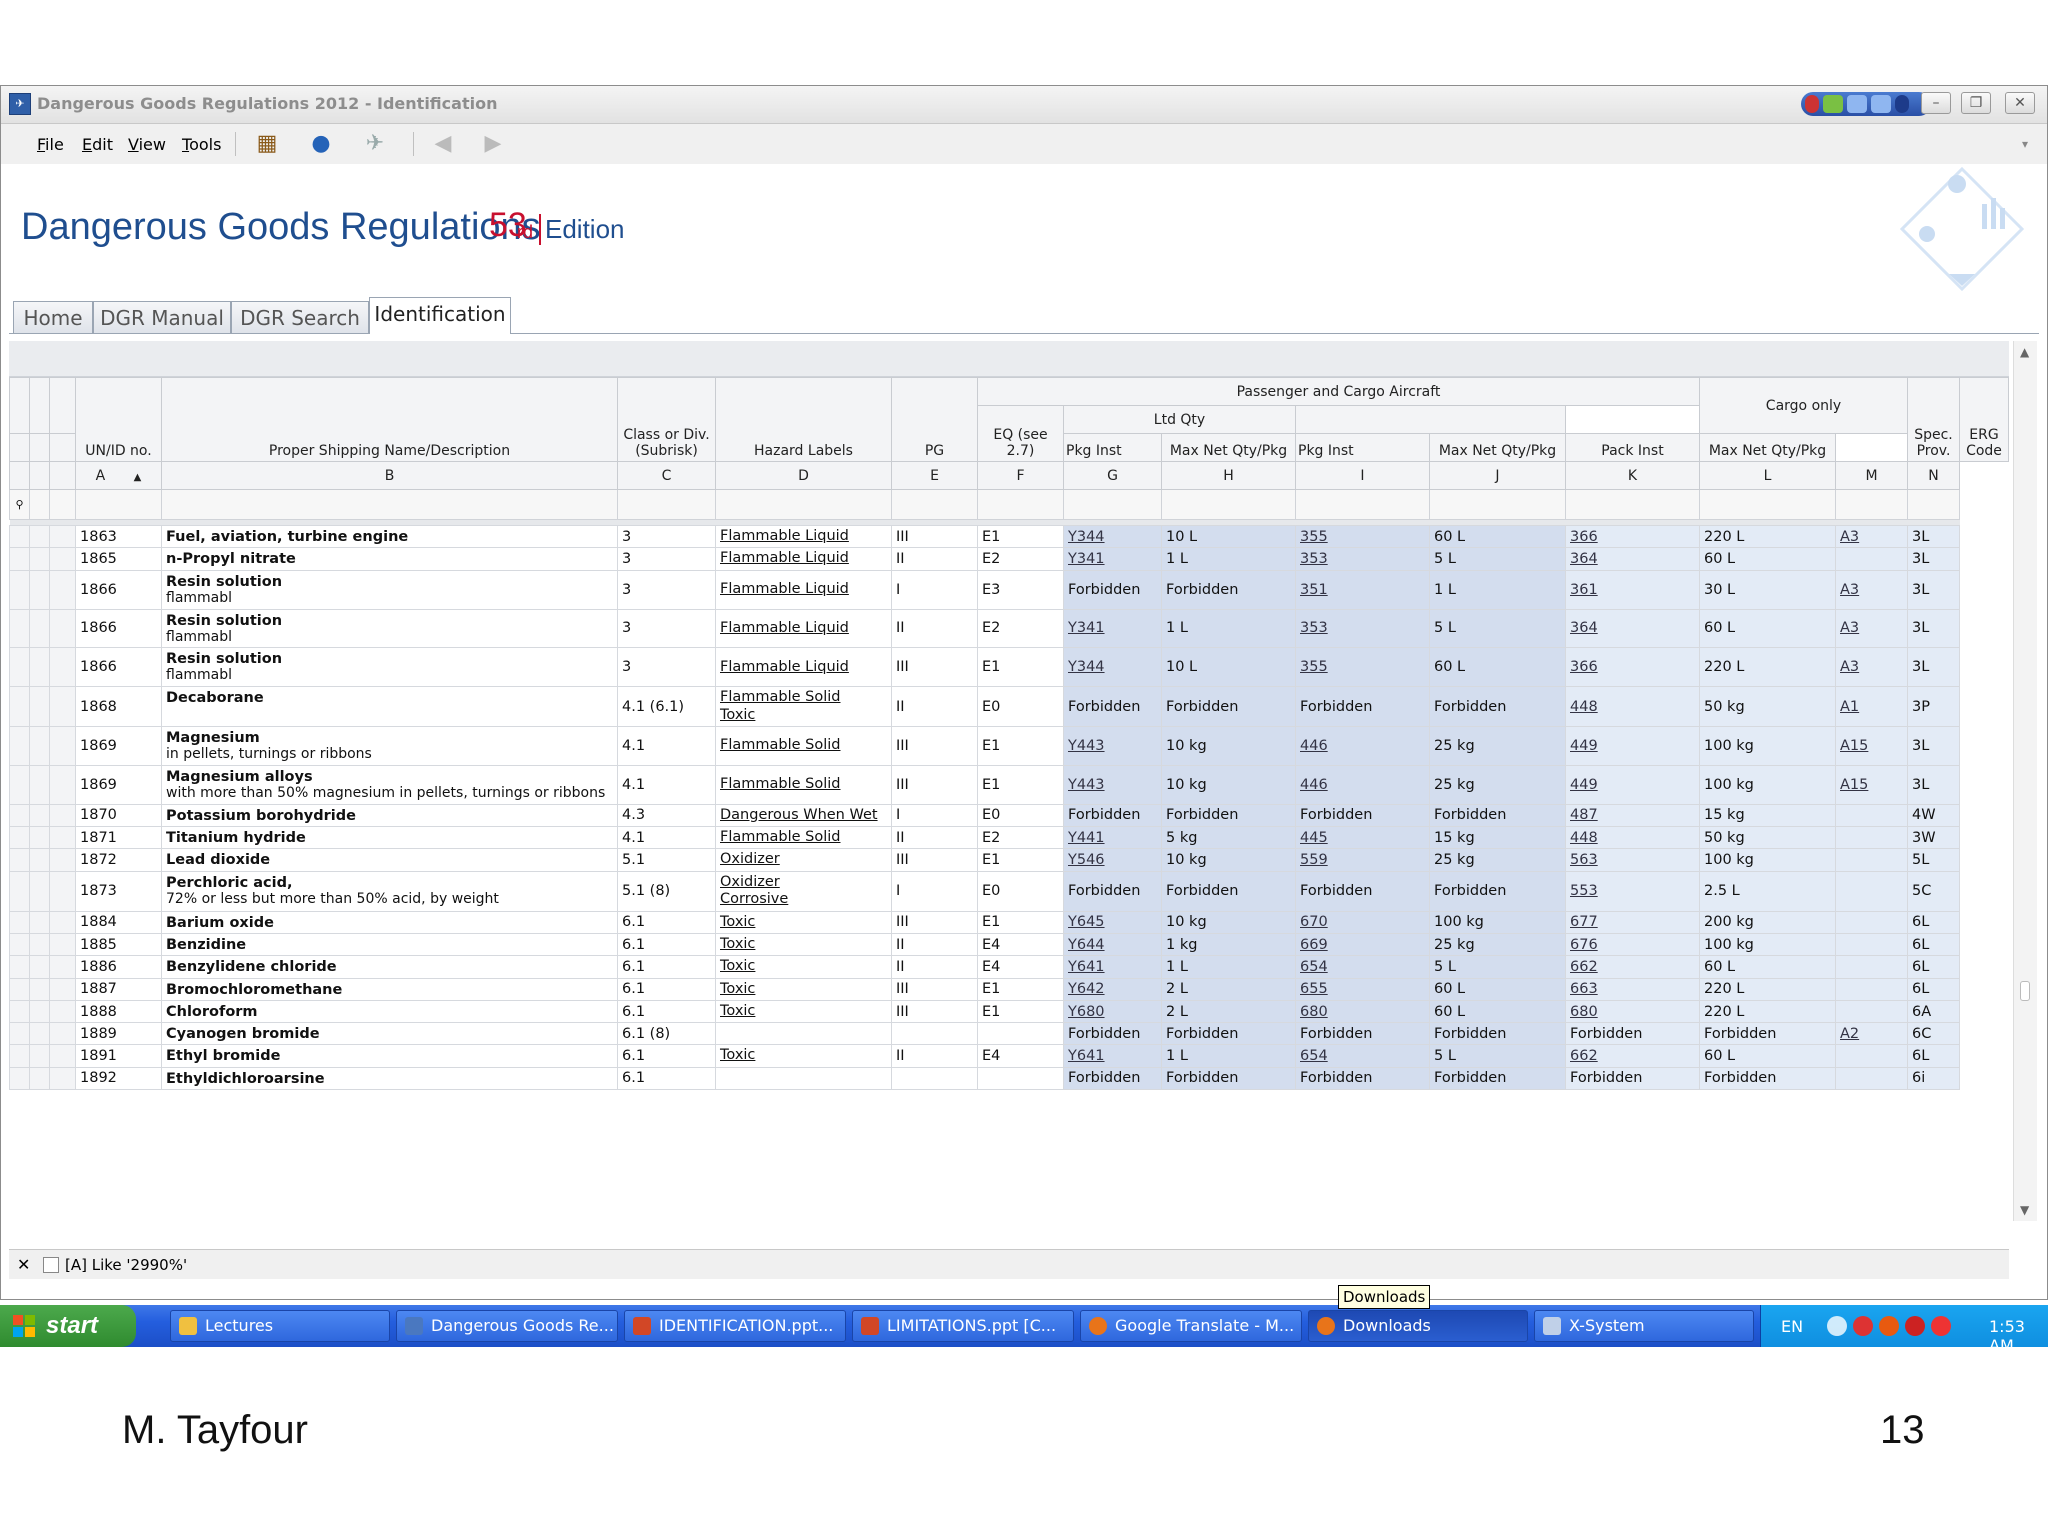  I want to click on col-header-spec-prov: Spec. Prov., so click(1933, 419).